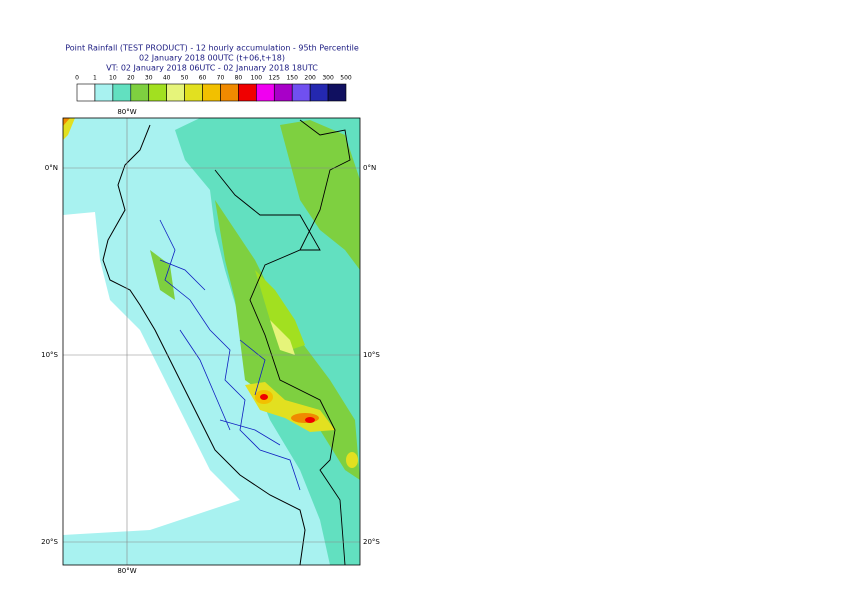 The width and height of the screenshot is (842, 600). What do you see at coordinates (230, 355) in the screenshot?
I see `regional-border` at bounding box center [230, 355].